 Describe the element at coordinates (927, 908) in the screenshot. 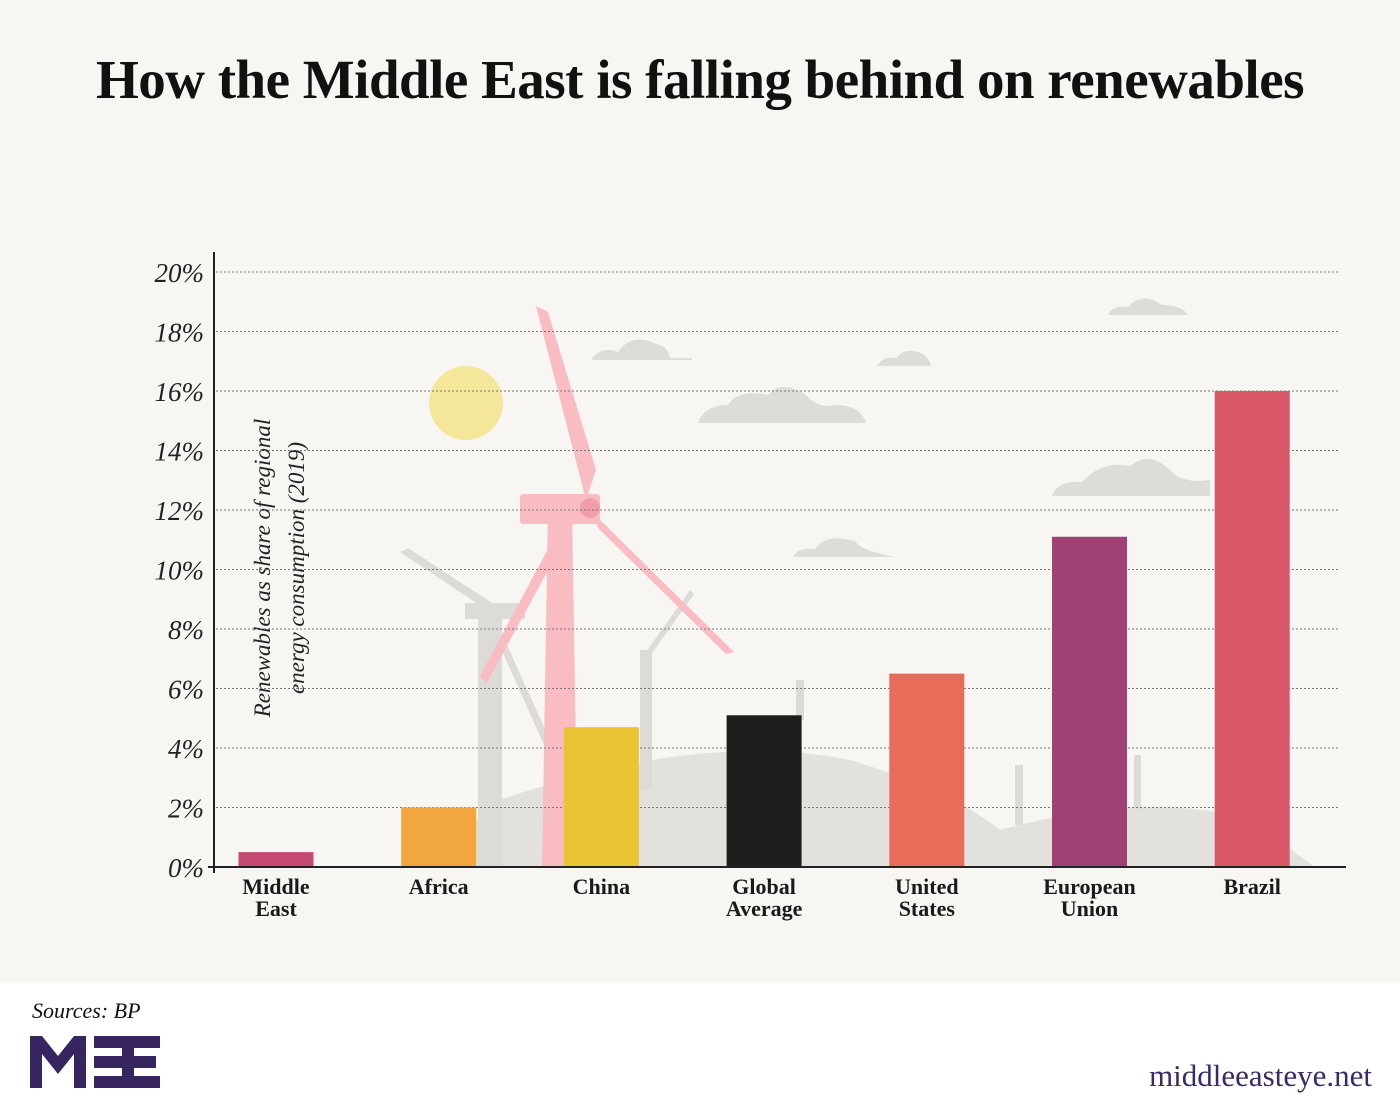

I see `x-tick-label: States` at that location.